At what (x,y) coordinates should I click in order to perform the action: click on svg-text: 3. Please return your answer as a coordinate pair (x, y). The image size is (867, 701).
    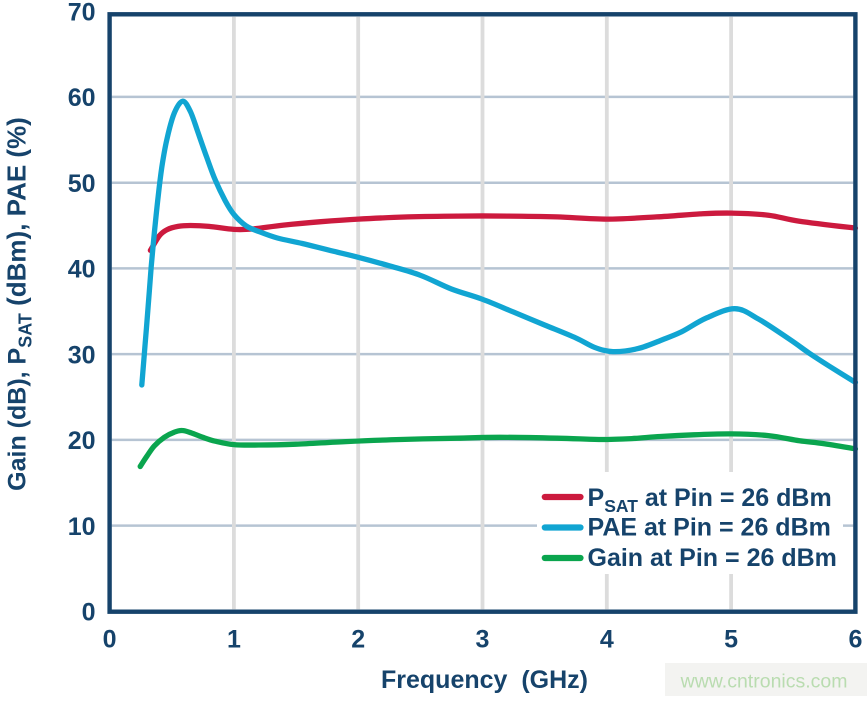
    Looking at the image, I should click on (483, 640).